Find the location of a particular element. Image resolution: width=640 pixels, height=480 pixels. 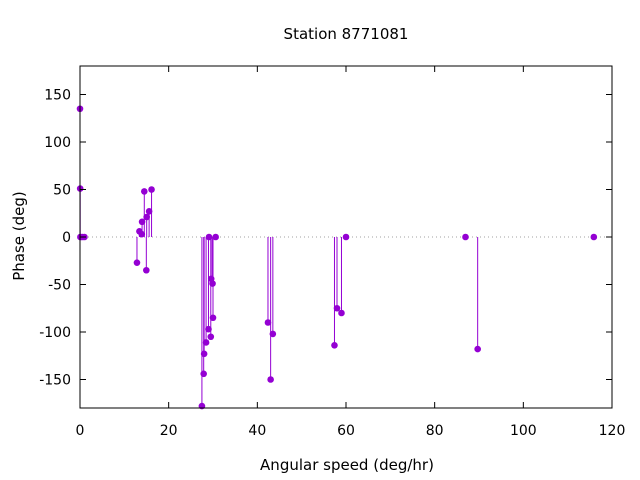

x-tick-label-3: 60 is located at coordinates (346, 431).